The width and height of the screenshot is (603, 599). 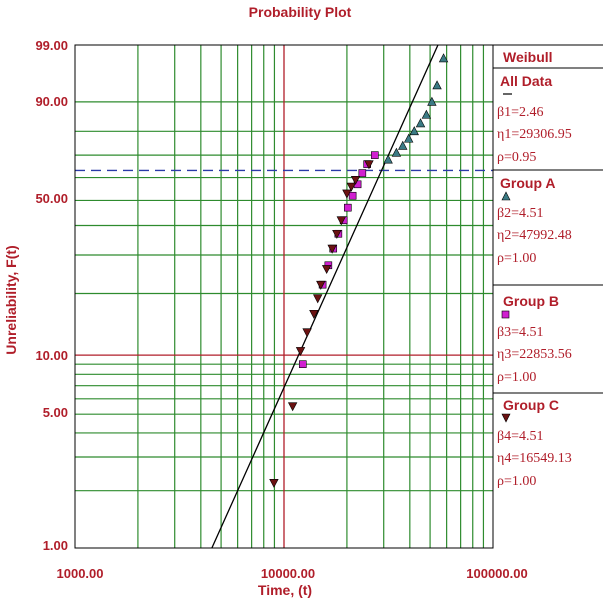 I want to click on legend-a-beta: β2=4.51, so click(x=520, y=213).